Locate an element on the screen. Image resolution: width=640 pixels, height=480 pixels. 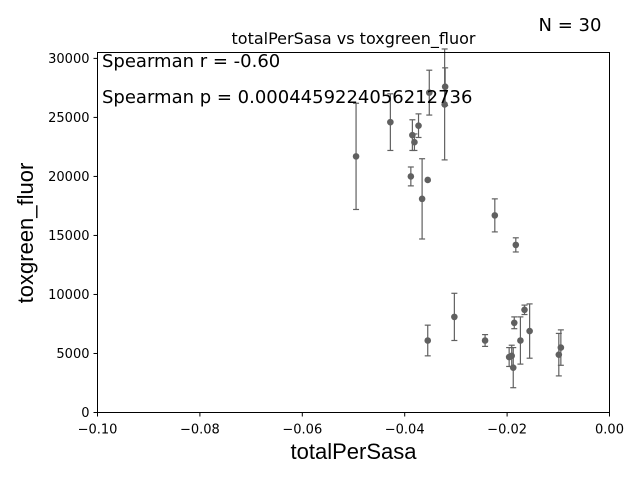
y-axis-label: toxgreen_fluor is located at coordinates (25, 233).